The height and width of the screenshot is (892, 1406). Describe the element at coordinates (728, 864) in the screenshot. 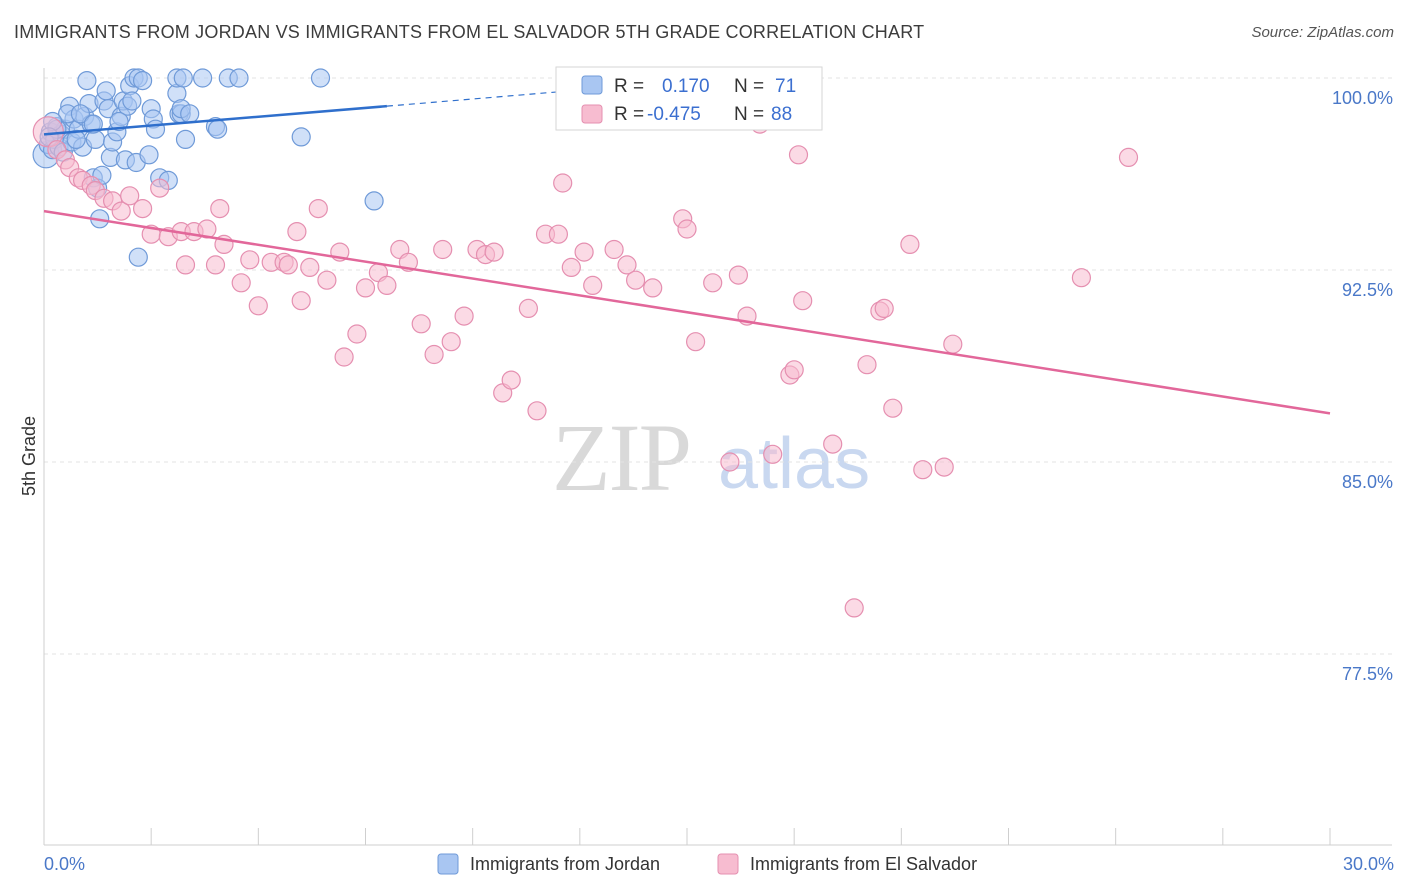

I see `legend-swatch-salvador` at that location.